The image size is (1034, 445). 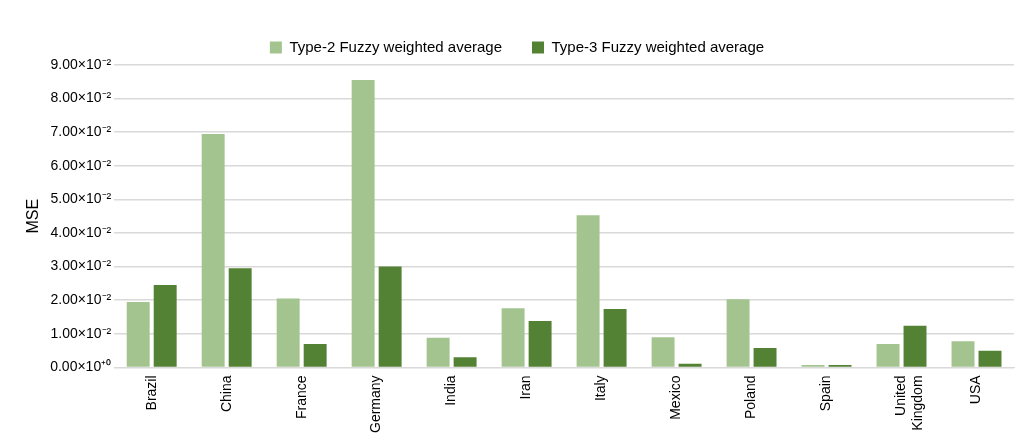 I want to click on x-tick-label: France, so click(x=300, y=397).